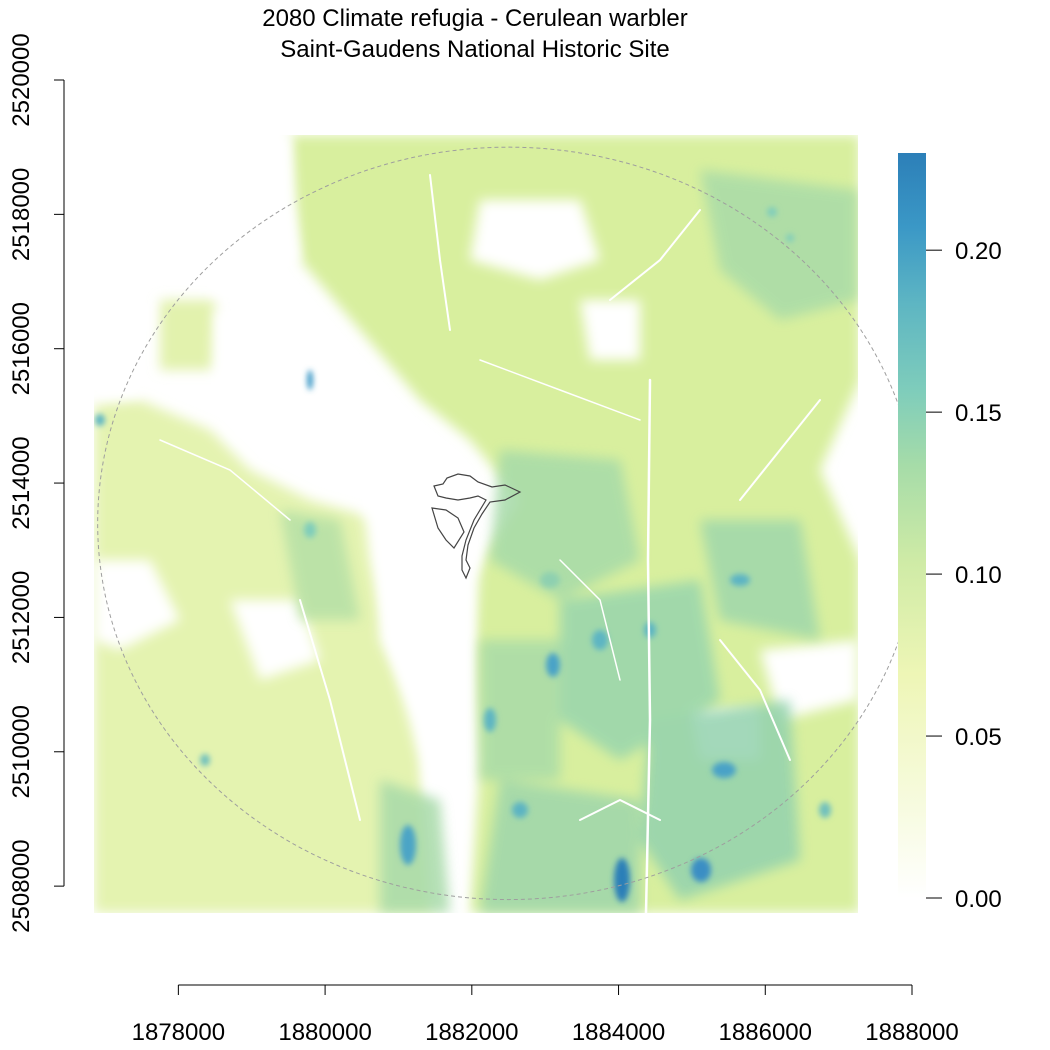 Image resolution: width=1050 pixels, height=1050 pixels. Describe the element at coordinates (324, 1032) in the screenshot. I see `x-tick-label: 1880000` at that location.